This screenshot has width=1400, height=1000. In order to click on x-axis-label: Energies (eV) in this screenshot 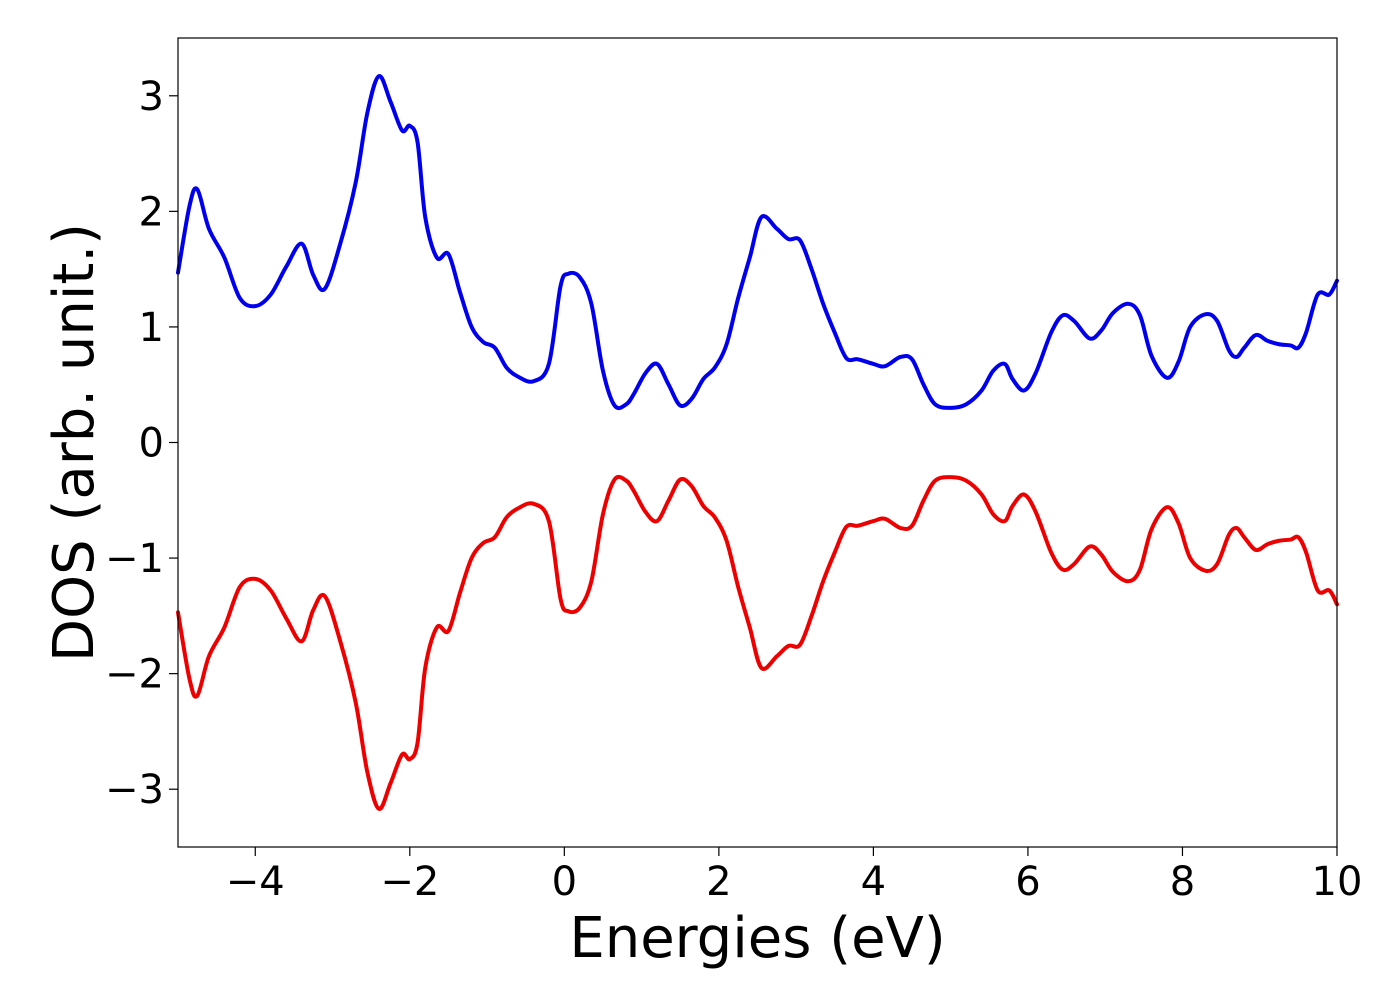, I will do `click(757, 938)`.